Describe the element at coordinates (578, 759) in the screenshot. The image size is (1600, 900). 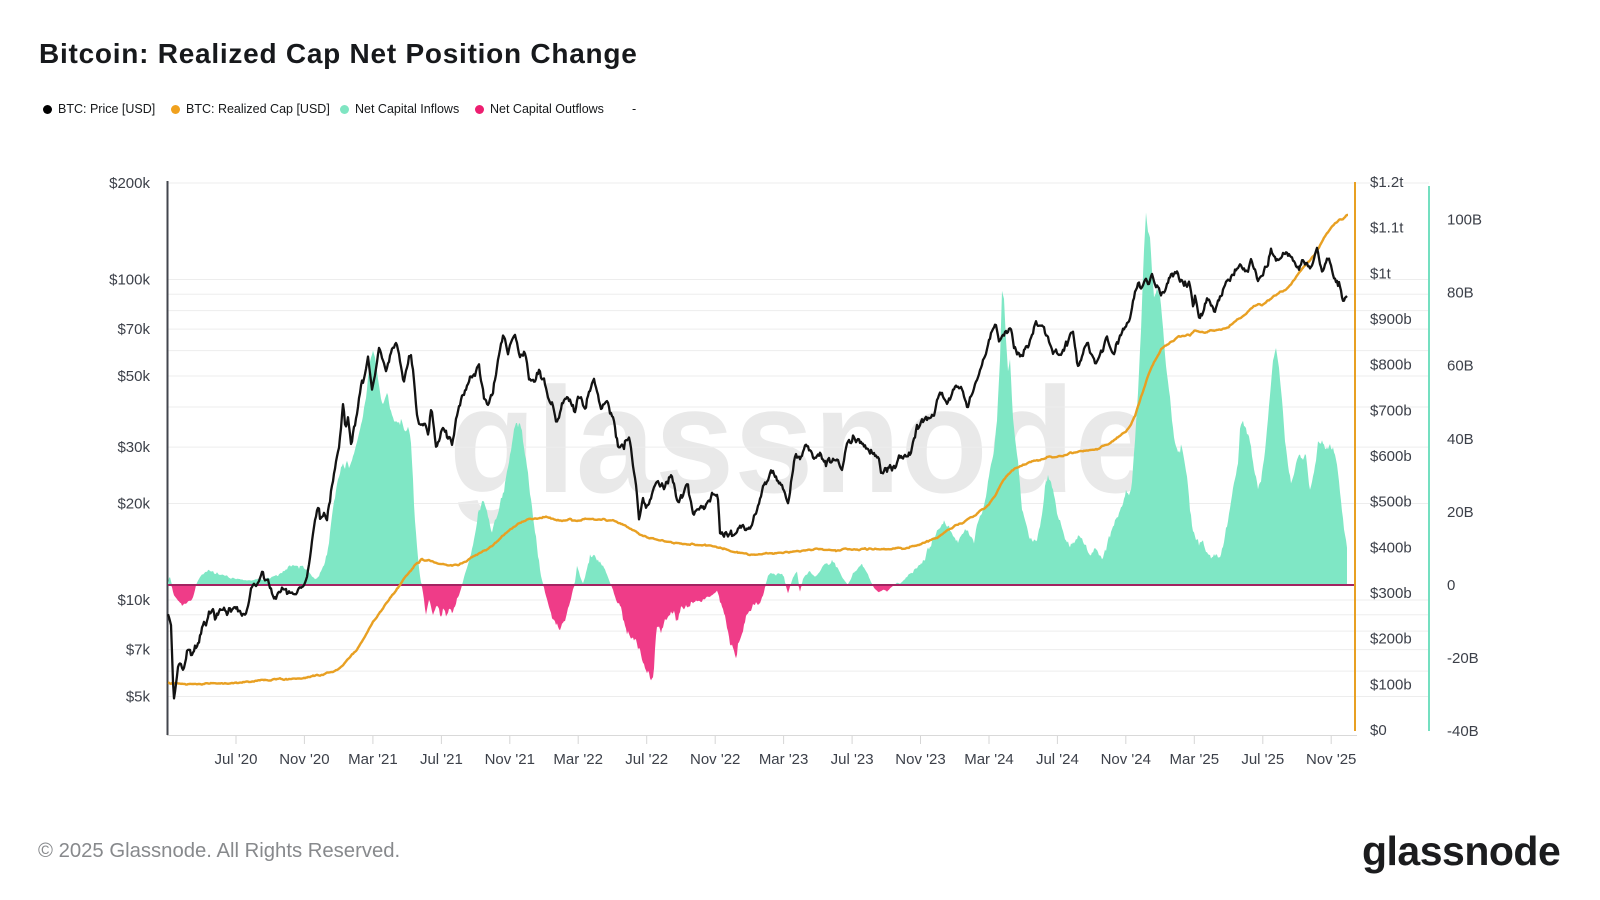
I see `svg-text: Mar '22` at that location.